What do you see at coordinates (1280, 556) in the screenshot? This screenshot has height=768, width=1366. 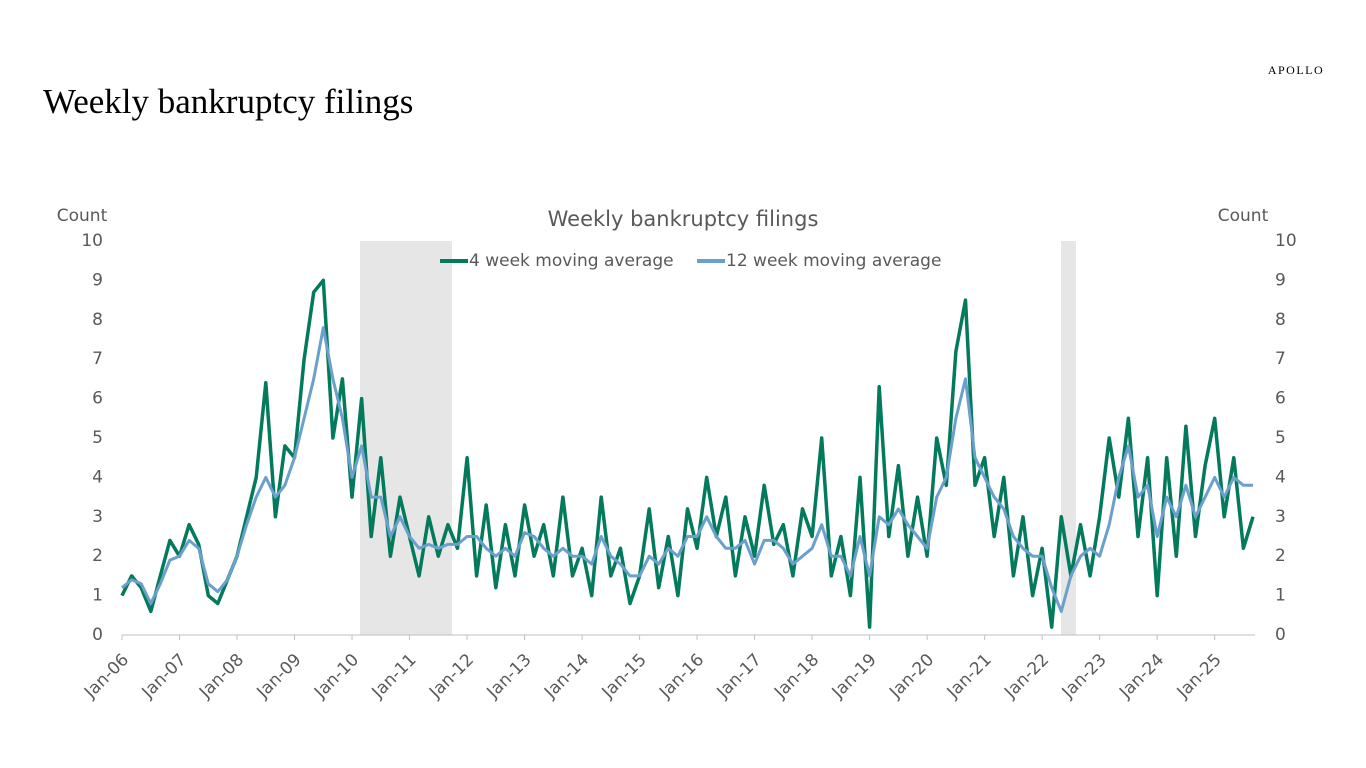 I see `y2-tick-label: 2` at bounding box center [1280, 556].